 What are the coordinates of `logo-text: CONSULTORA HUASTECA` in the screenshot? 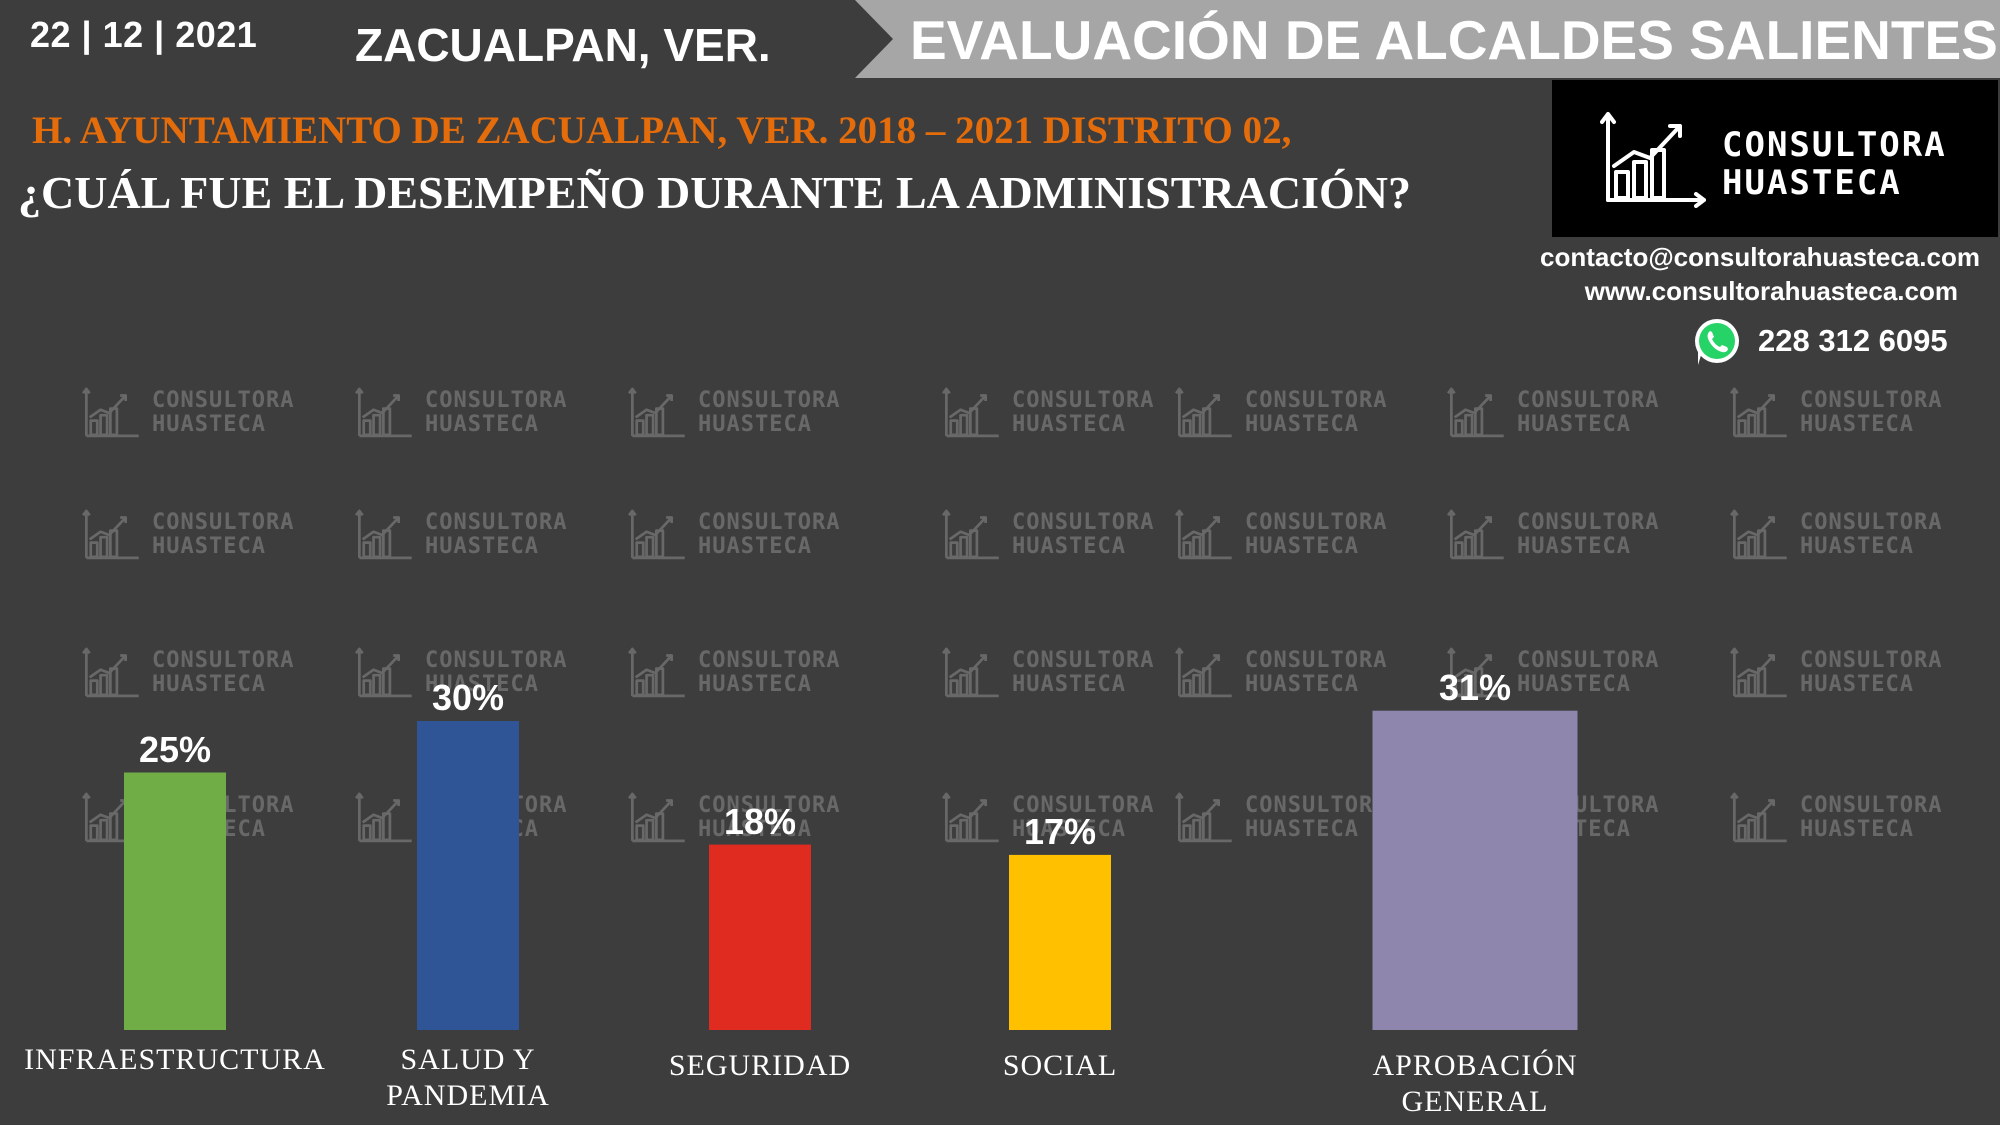 It's located at (1834, 164).